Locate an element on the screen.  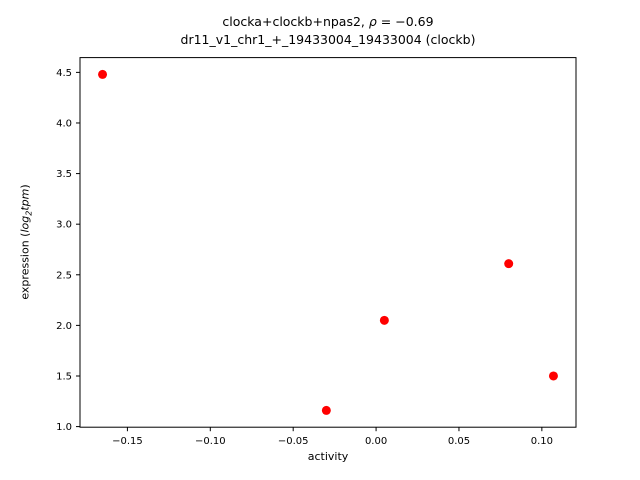
y-axis-label: expression (log2tpm) is located at coordinates (25, 241).